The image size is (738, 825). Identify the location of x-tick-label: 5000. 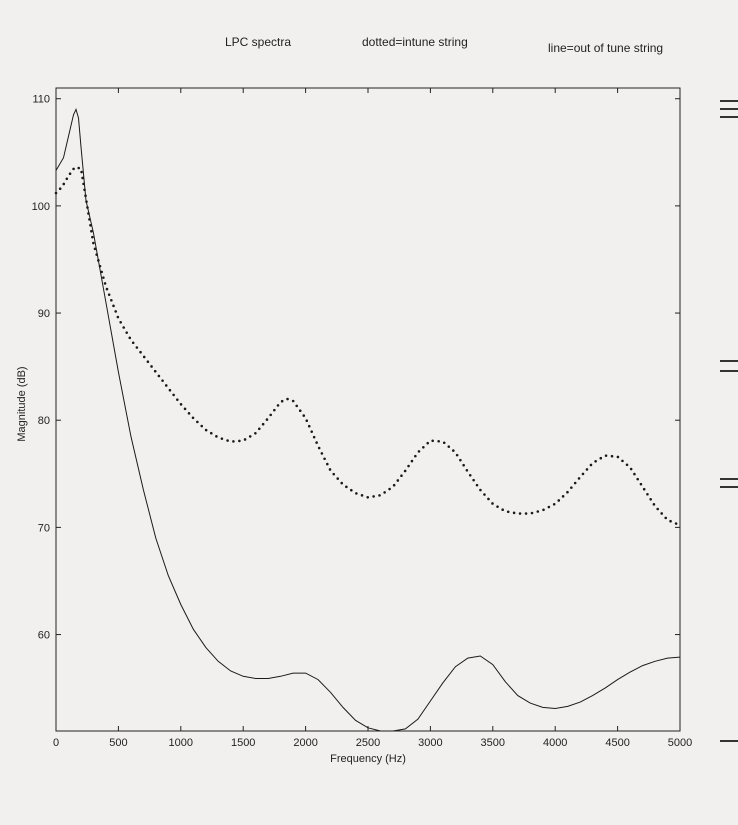
(680, 743).